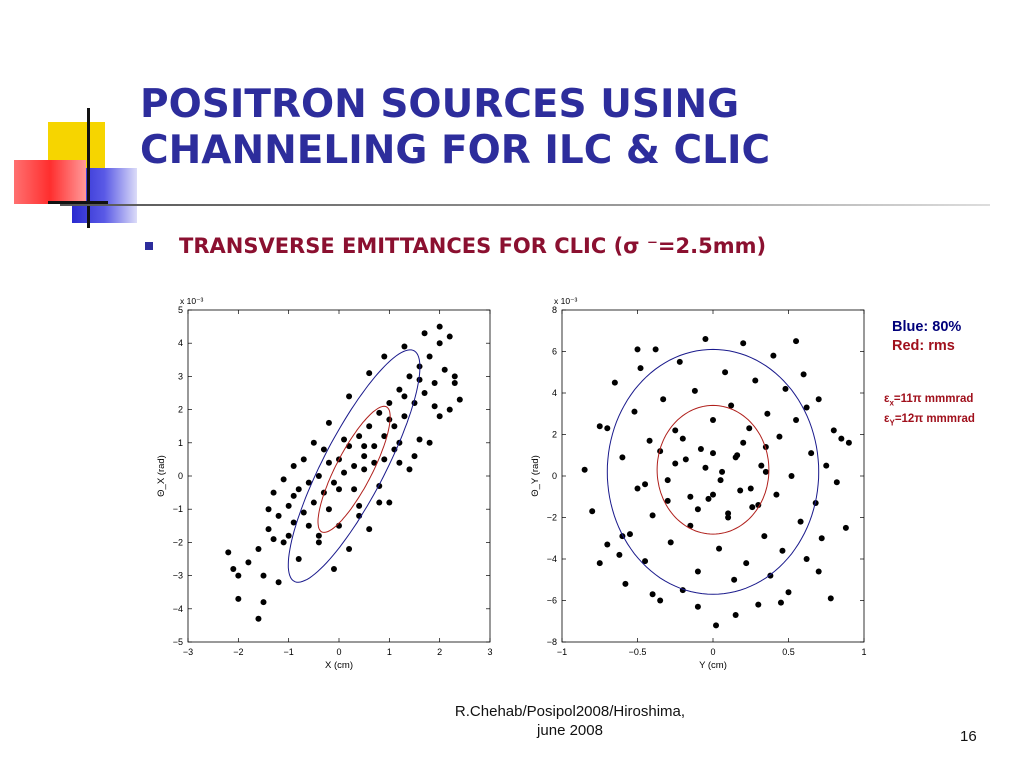 This screenshot has height=768, width=1024. What do you see at coordinates (554, 310) in the screenshot?
I see `y-tick-label: 8` at bounding box center [554, 310].